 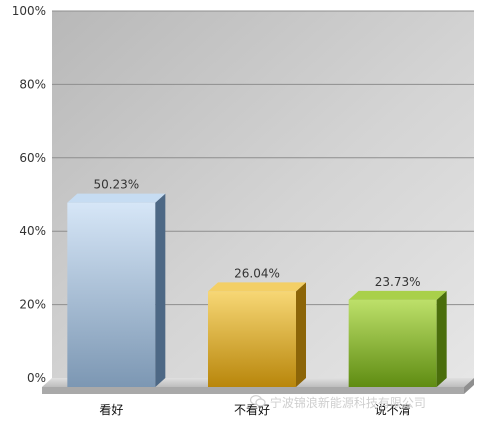 What do you see at coordinates (398, 282) in the screenshot?
I see `data-label: 23.73%` at bounding box center [398, 282].